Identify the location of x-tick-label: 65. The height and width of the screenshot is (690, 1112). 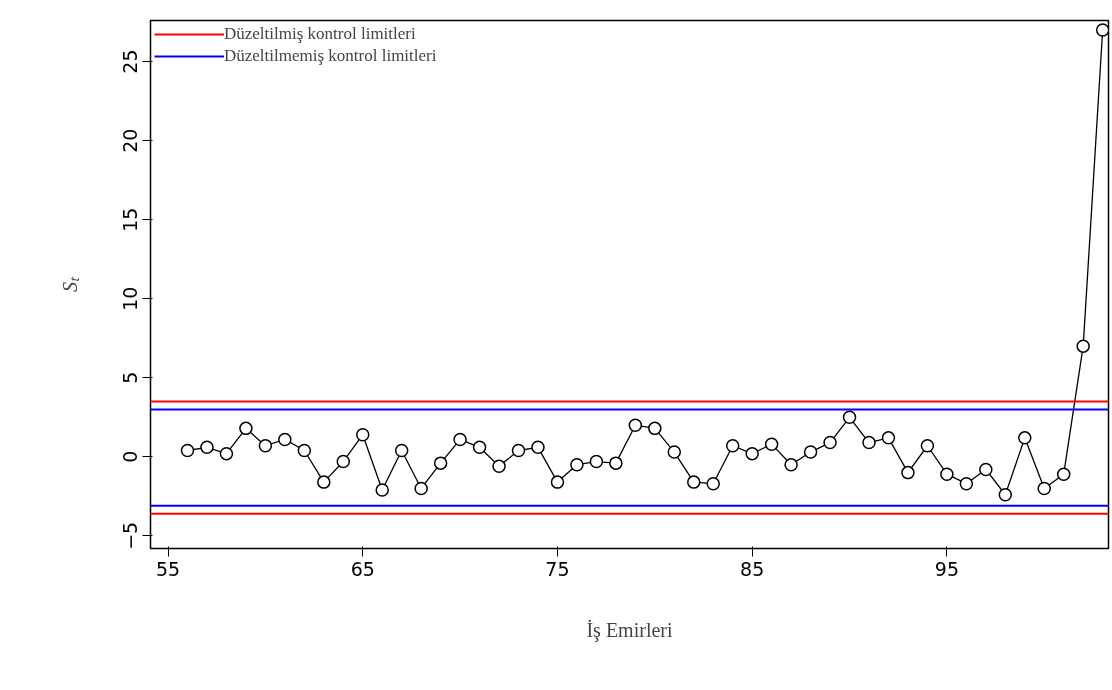
(362, 568).